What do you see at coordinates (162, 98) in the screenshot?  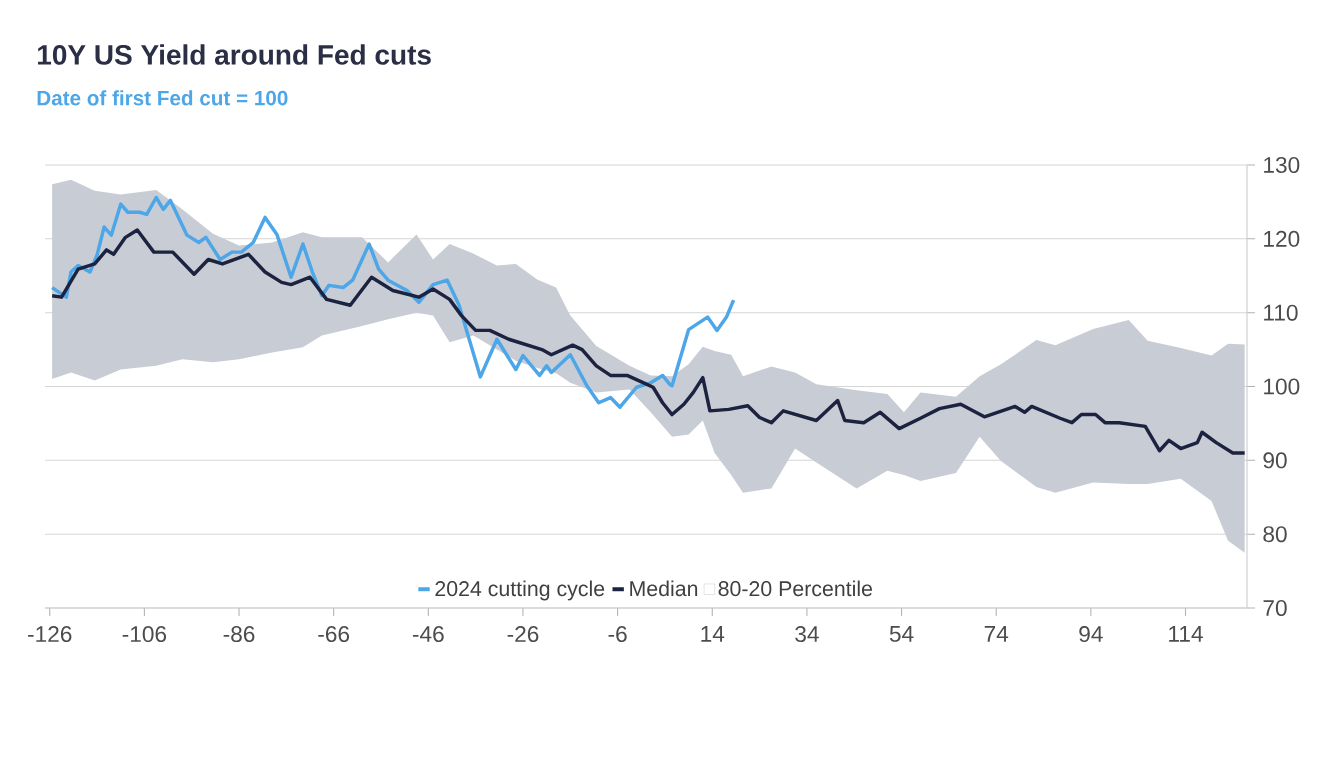 I see `chart-subtitle: Date of first Fed cut = 100` at bounding box center [162, 98].